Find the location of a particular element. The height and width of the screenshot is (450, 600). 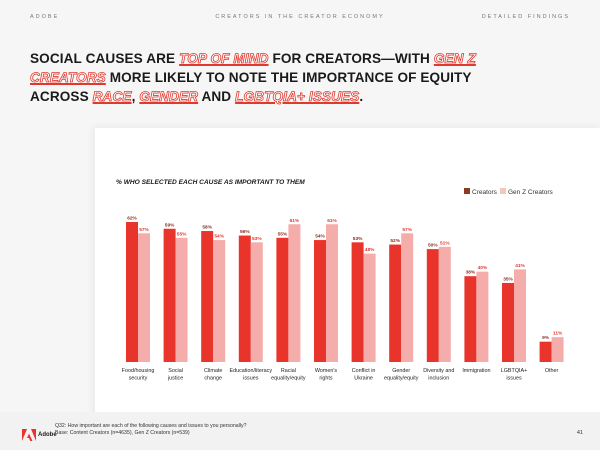

headline-highlight: GENDER is located at coordinates (169, 97).